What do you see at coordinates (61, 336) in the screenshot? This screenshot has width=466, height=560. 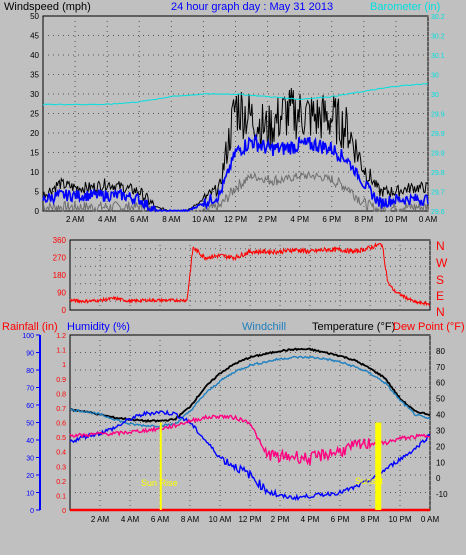 I see `rainfall-tick-label: 1.2` at bounding box center [61, 336].